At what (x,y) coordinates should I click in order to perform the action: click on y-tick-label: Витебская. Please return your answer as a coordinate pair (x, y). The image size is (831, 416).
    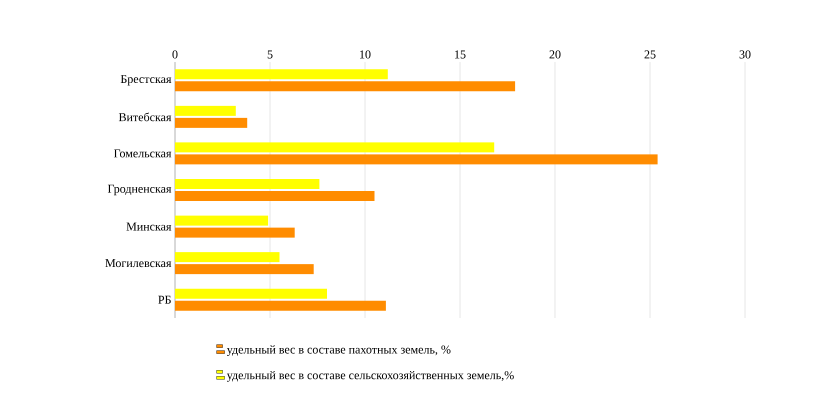
    Looking at the image, I should click on (145, 117).